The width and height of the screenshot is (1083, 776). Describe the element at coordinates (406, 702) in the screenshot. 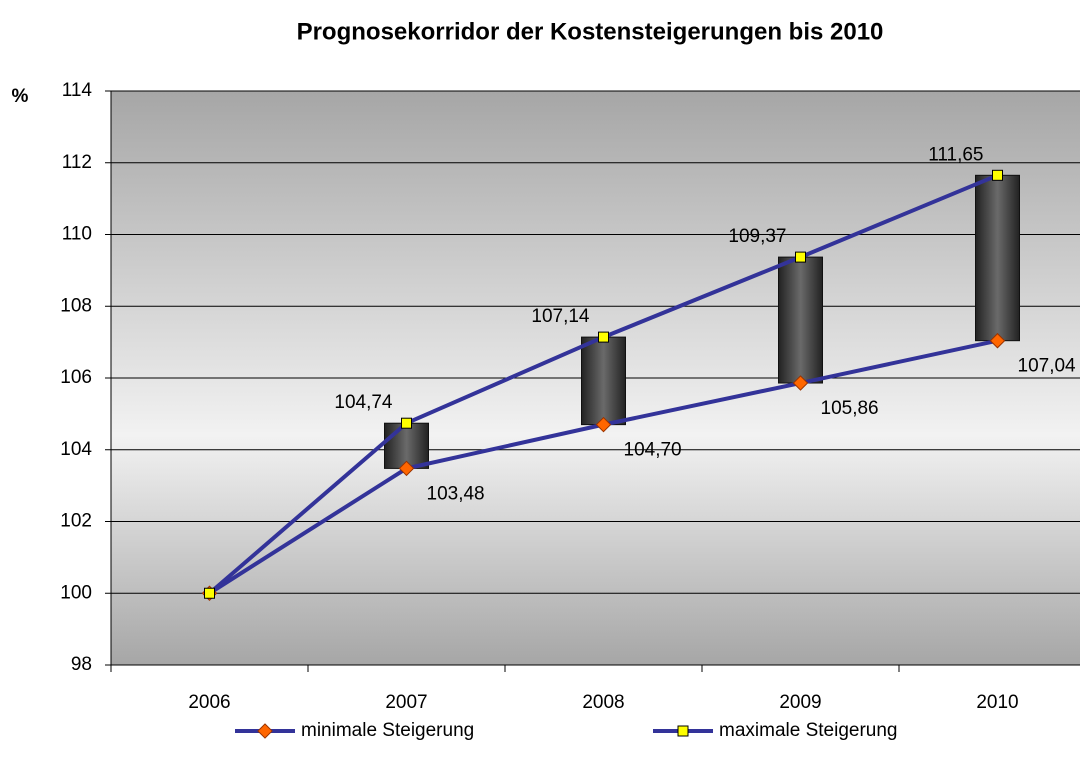

I see `x-tick-label: 2007` at that location.